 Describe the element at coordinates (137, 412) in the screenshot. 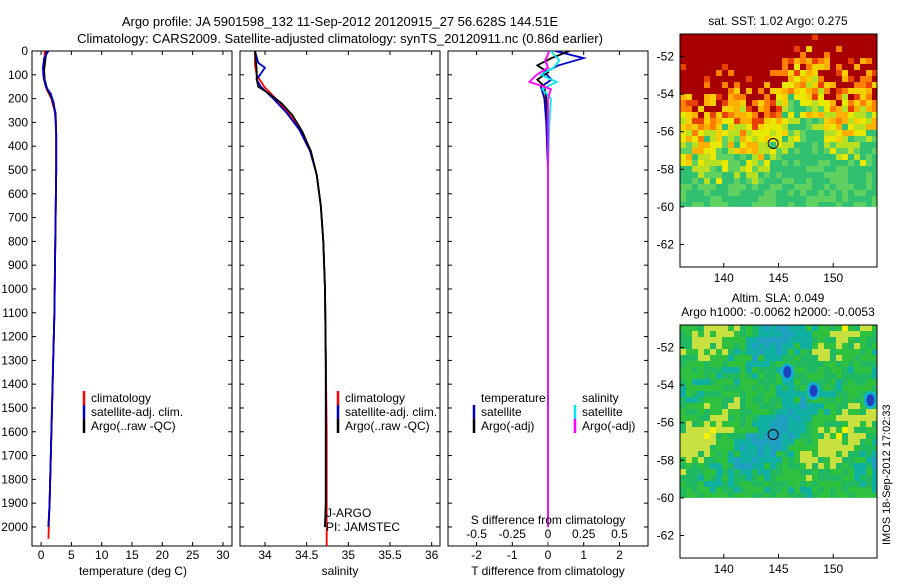

I see `legend-satellite-label: satellite-adj. clim.` at that location.